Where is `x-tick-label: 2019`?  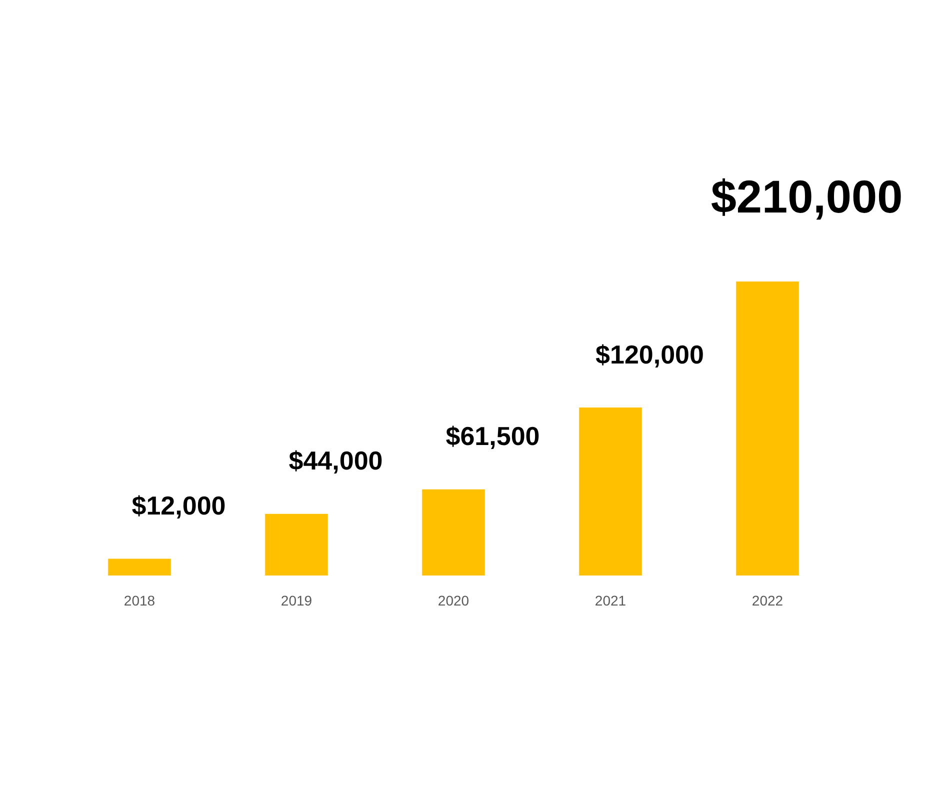
x-tick-label: 2019 is located at coordinates (296, 600).